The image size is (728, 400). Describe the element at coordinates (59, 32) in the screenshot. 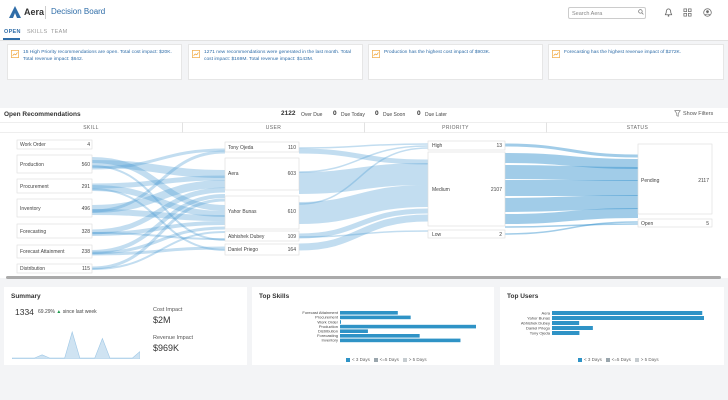

I see `tab-team: TEAM` at that location.